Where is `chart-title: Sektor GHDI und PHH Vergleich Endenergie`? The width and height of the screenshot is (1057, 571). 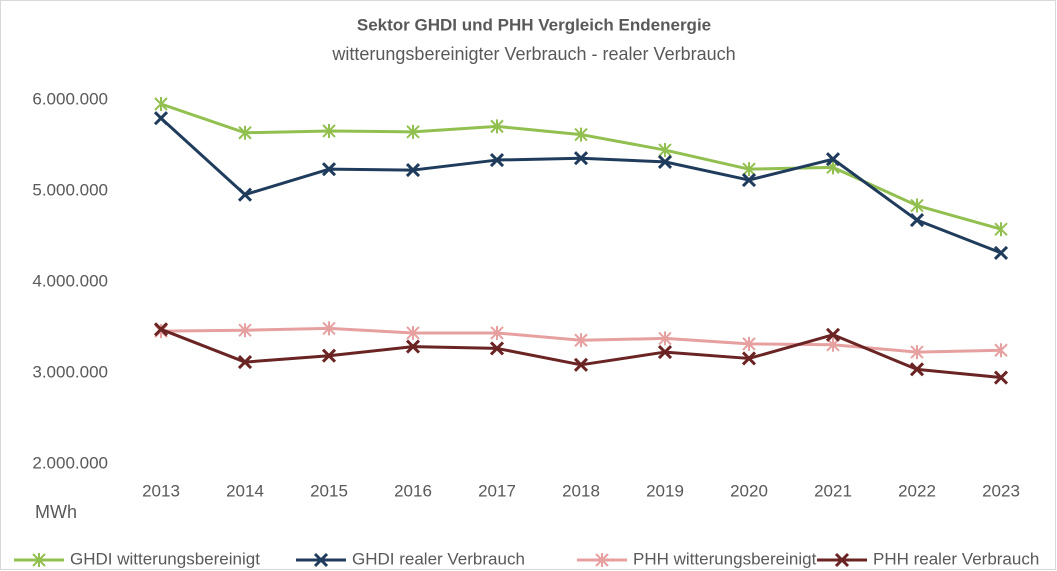
chart-title: Sektor GHDI und PHH Vergleich Endenergie is located at coordinates (534, 24).